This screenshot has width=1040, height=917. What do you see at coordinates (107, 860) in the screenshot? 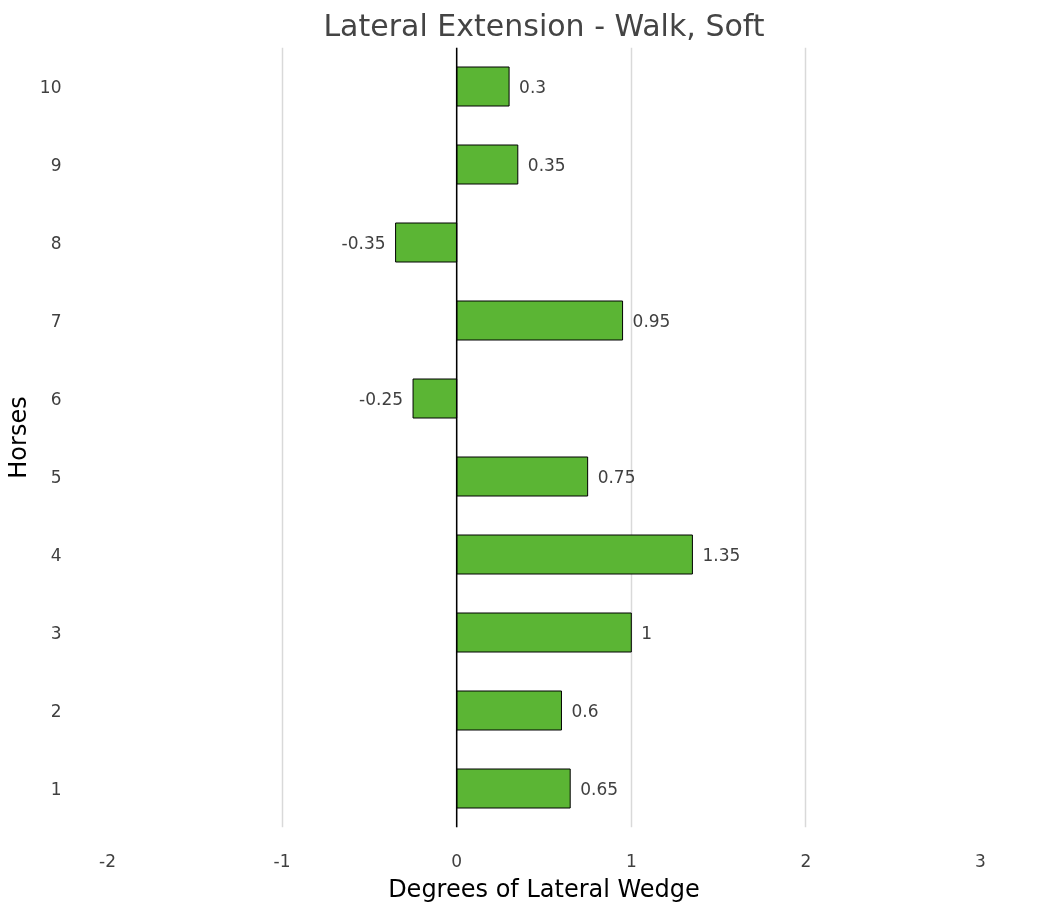
I see `x-tick-label: -2` at bounding box center [107, 860].